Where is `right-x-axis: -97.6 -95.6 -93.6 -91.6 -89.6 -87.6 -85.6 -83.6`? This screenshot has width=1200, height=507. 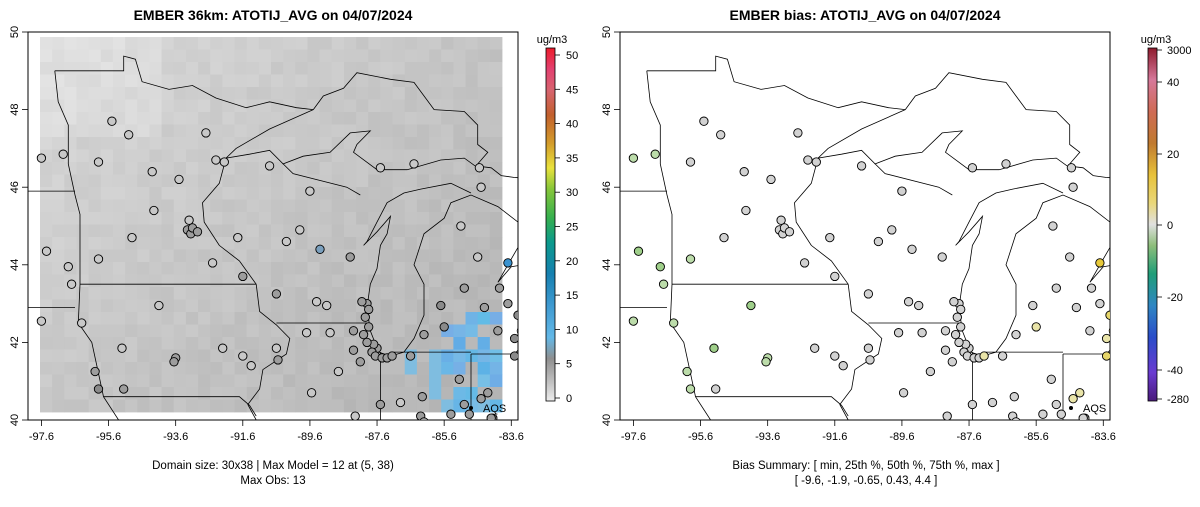 right-x-axis: -97.6 -95.6 -93.6 -91.6 -89.6 -87.6 -85.6 -83.6 is located at coordinates (868, 431).